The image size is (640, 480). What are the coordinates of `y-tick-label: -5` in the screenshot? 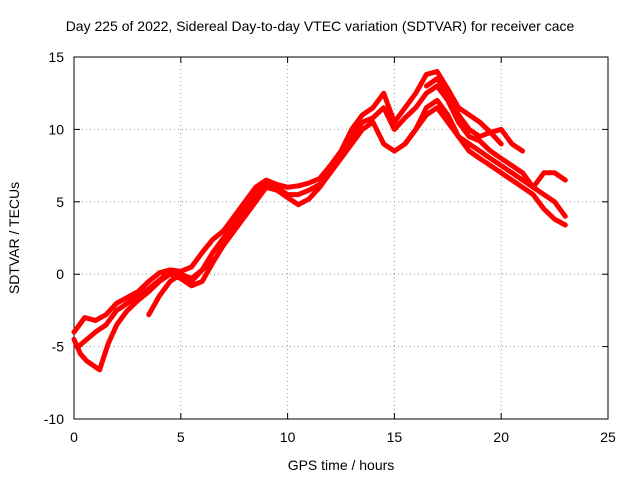 It's located at (58, 347).